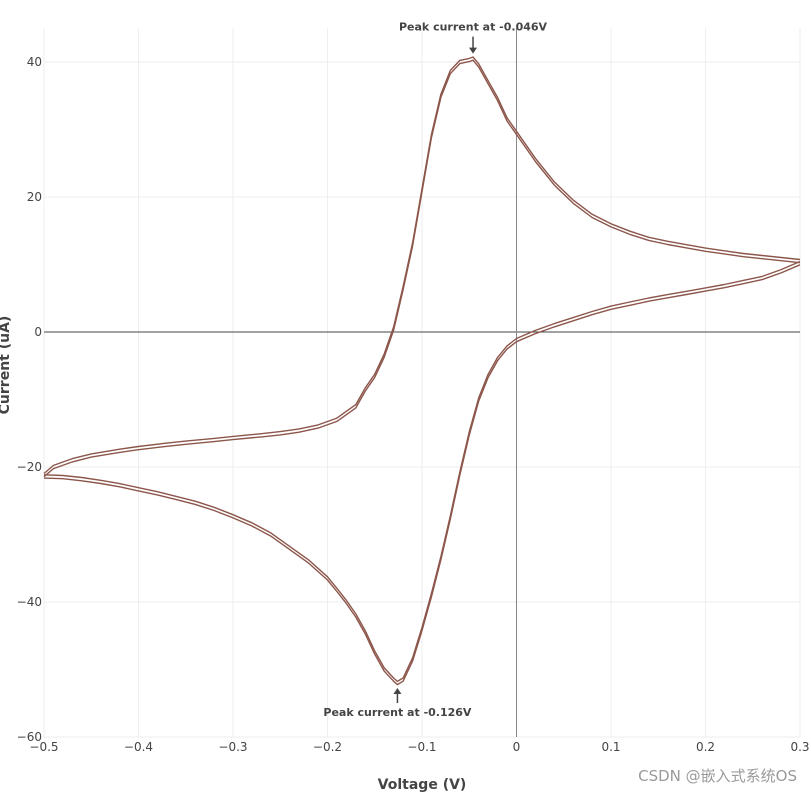 The height and width of the screenshot is (794, 811). Describe the element at coordinates (34, 62) in the screenshot. I see `y-tick-label: 40` at that location.